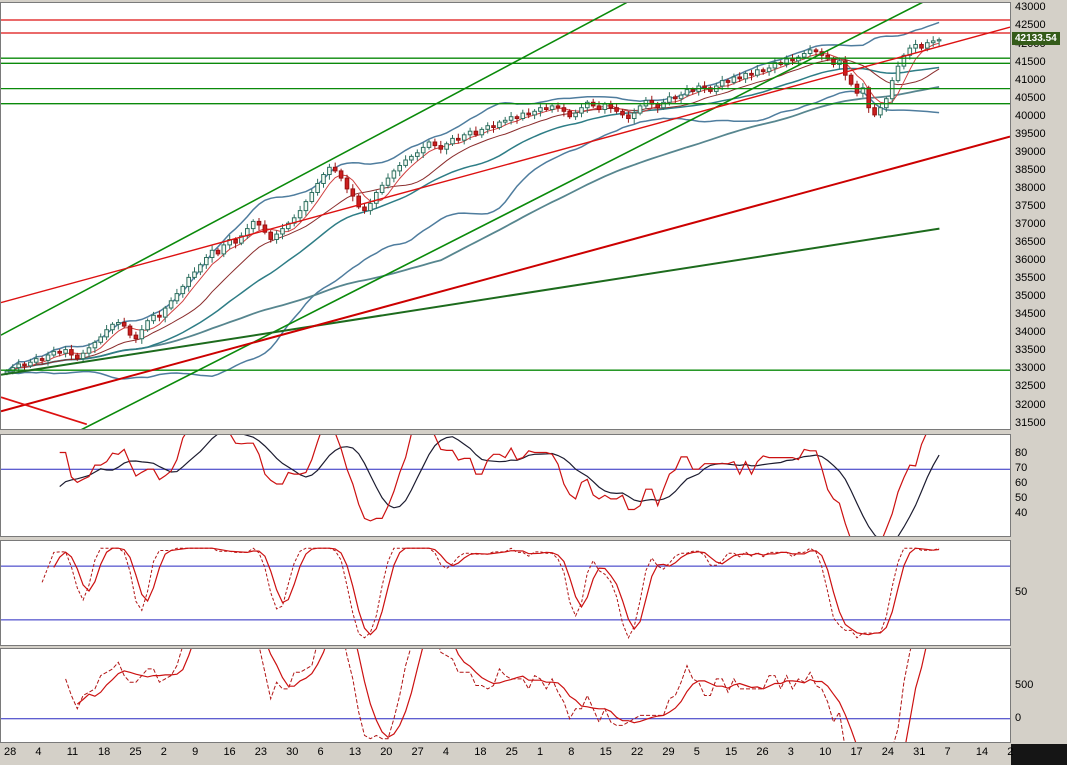 The width and height of the screenshot is (1067, 765). I want to click on corner-box, so click(1039, 754).